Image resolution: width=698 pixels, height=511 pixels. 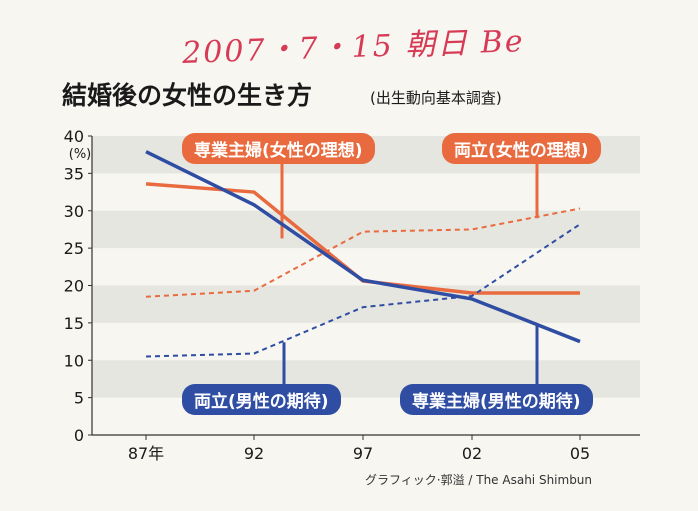 What do you see at coordinates (187, 95) in the screenshot?
I see `chart-title: 結婚後の女性の生き方` at bounding box center [187, 95].